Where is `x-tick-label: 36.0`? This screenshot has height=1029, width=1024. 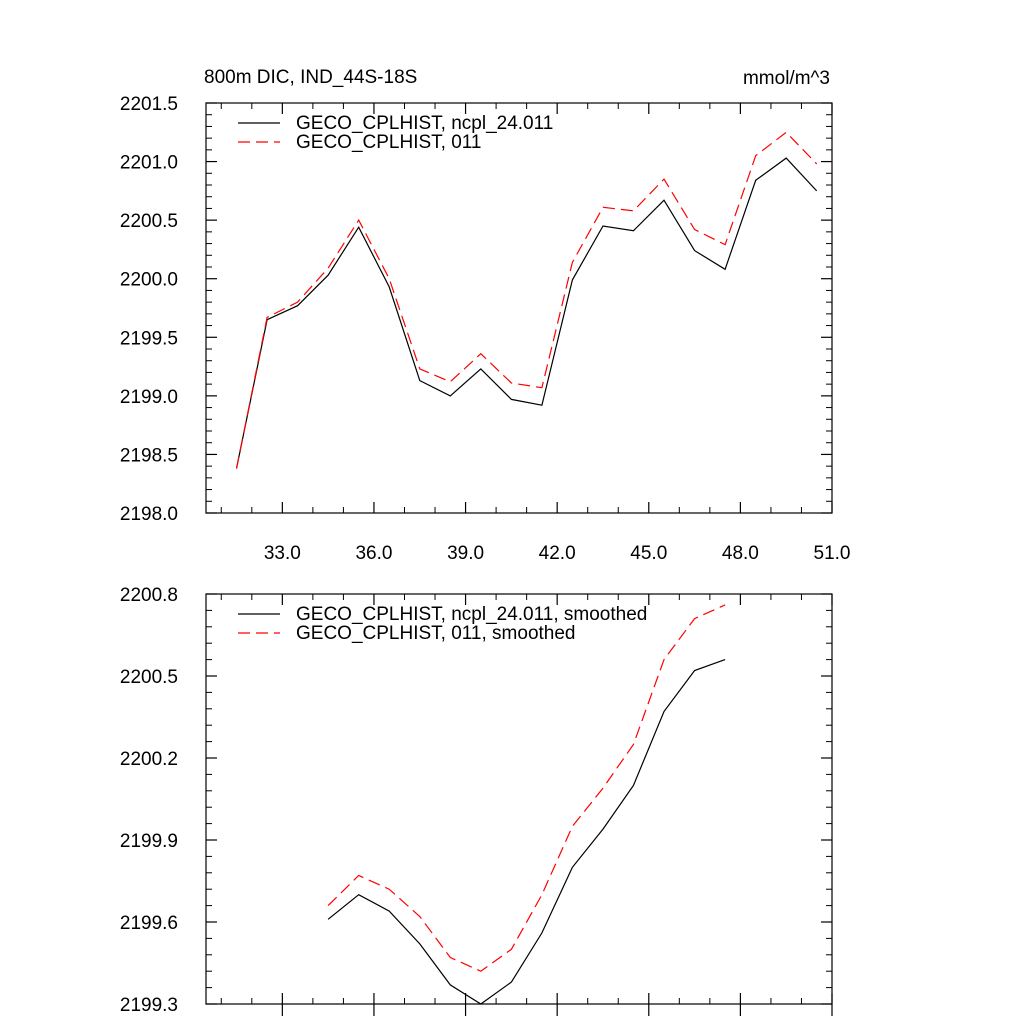
x-tick-label: 36.0 is located at coordinates (373, 553).